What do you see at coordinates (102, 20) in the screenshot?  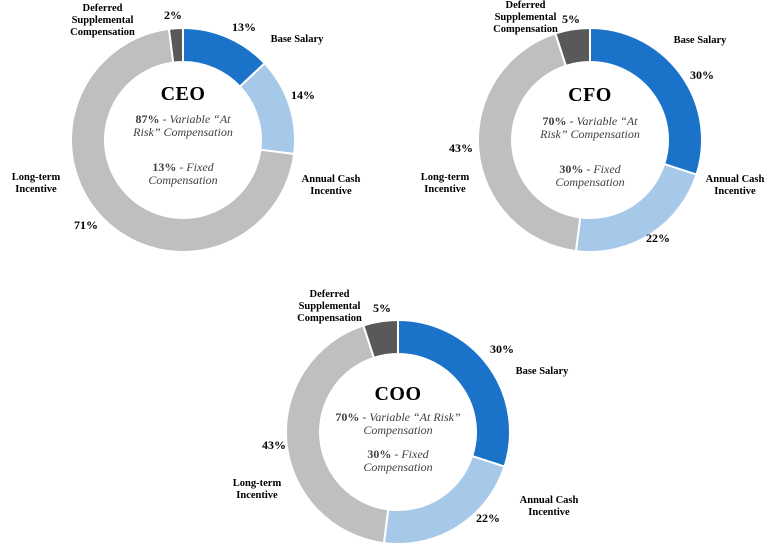 I see `ceo-label-deferred-supplemental: Deferred Supplemental Compensation` at bounding box center [102, 20].